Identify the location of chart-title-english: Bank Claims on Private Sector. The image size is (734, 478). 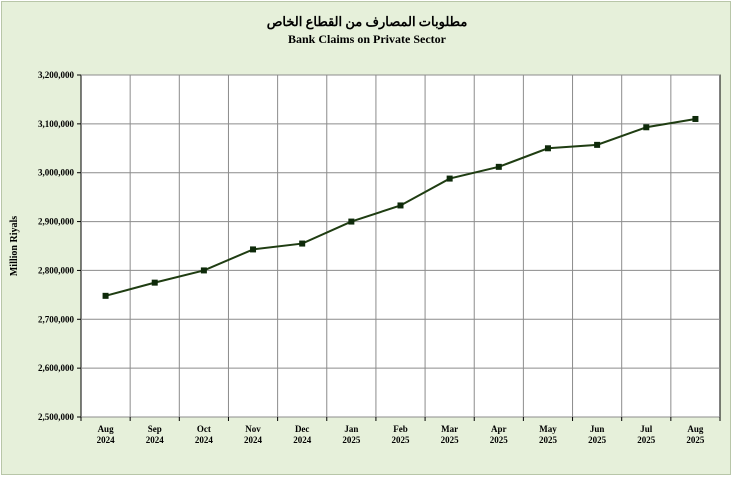
(367, 39).